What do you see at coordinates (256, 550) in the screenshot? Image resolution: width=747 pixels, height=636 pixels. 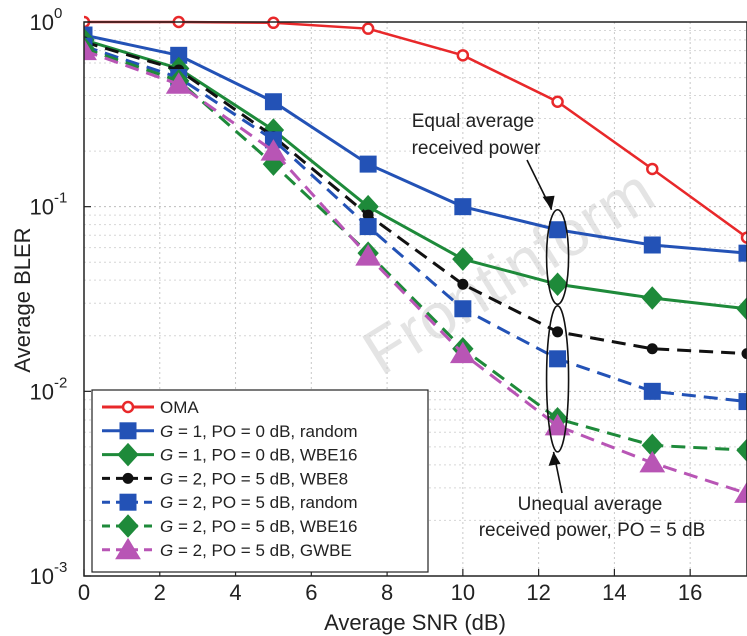 I see `legend-label: G = 2, PO = 5 dB, GWBE` at bounding box center [256, 550].